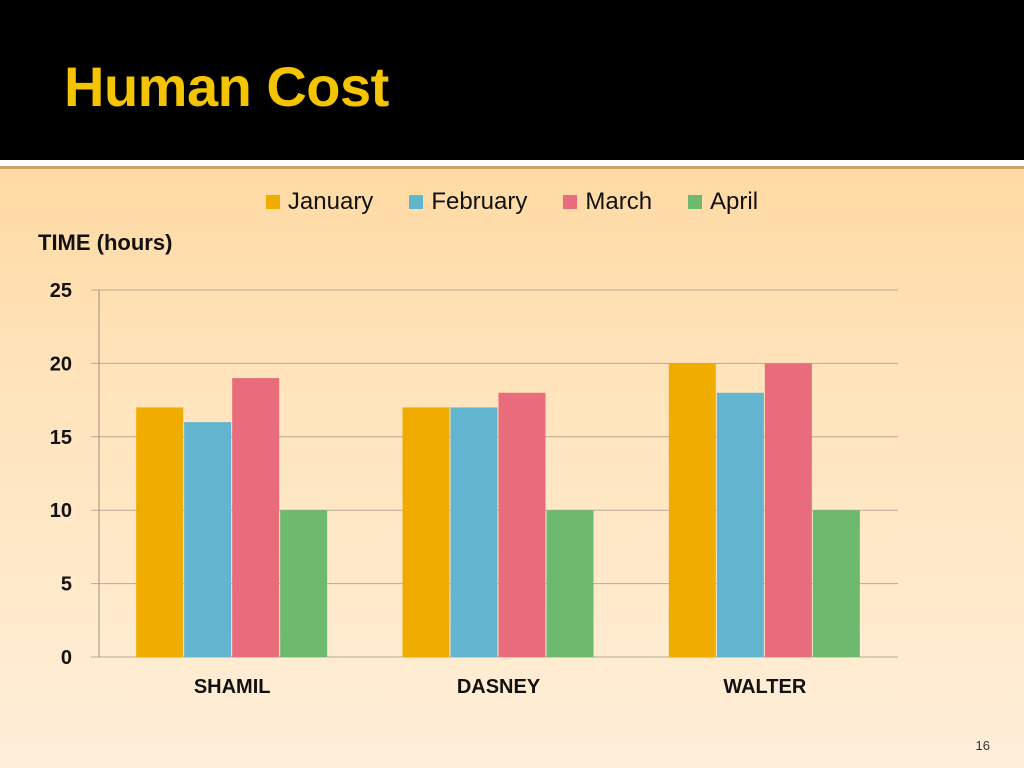 This screenshot has width=1024, height=768. I want to click on legend-item-january: January, so click(319, 202).